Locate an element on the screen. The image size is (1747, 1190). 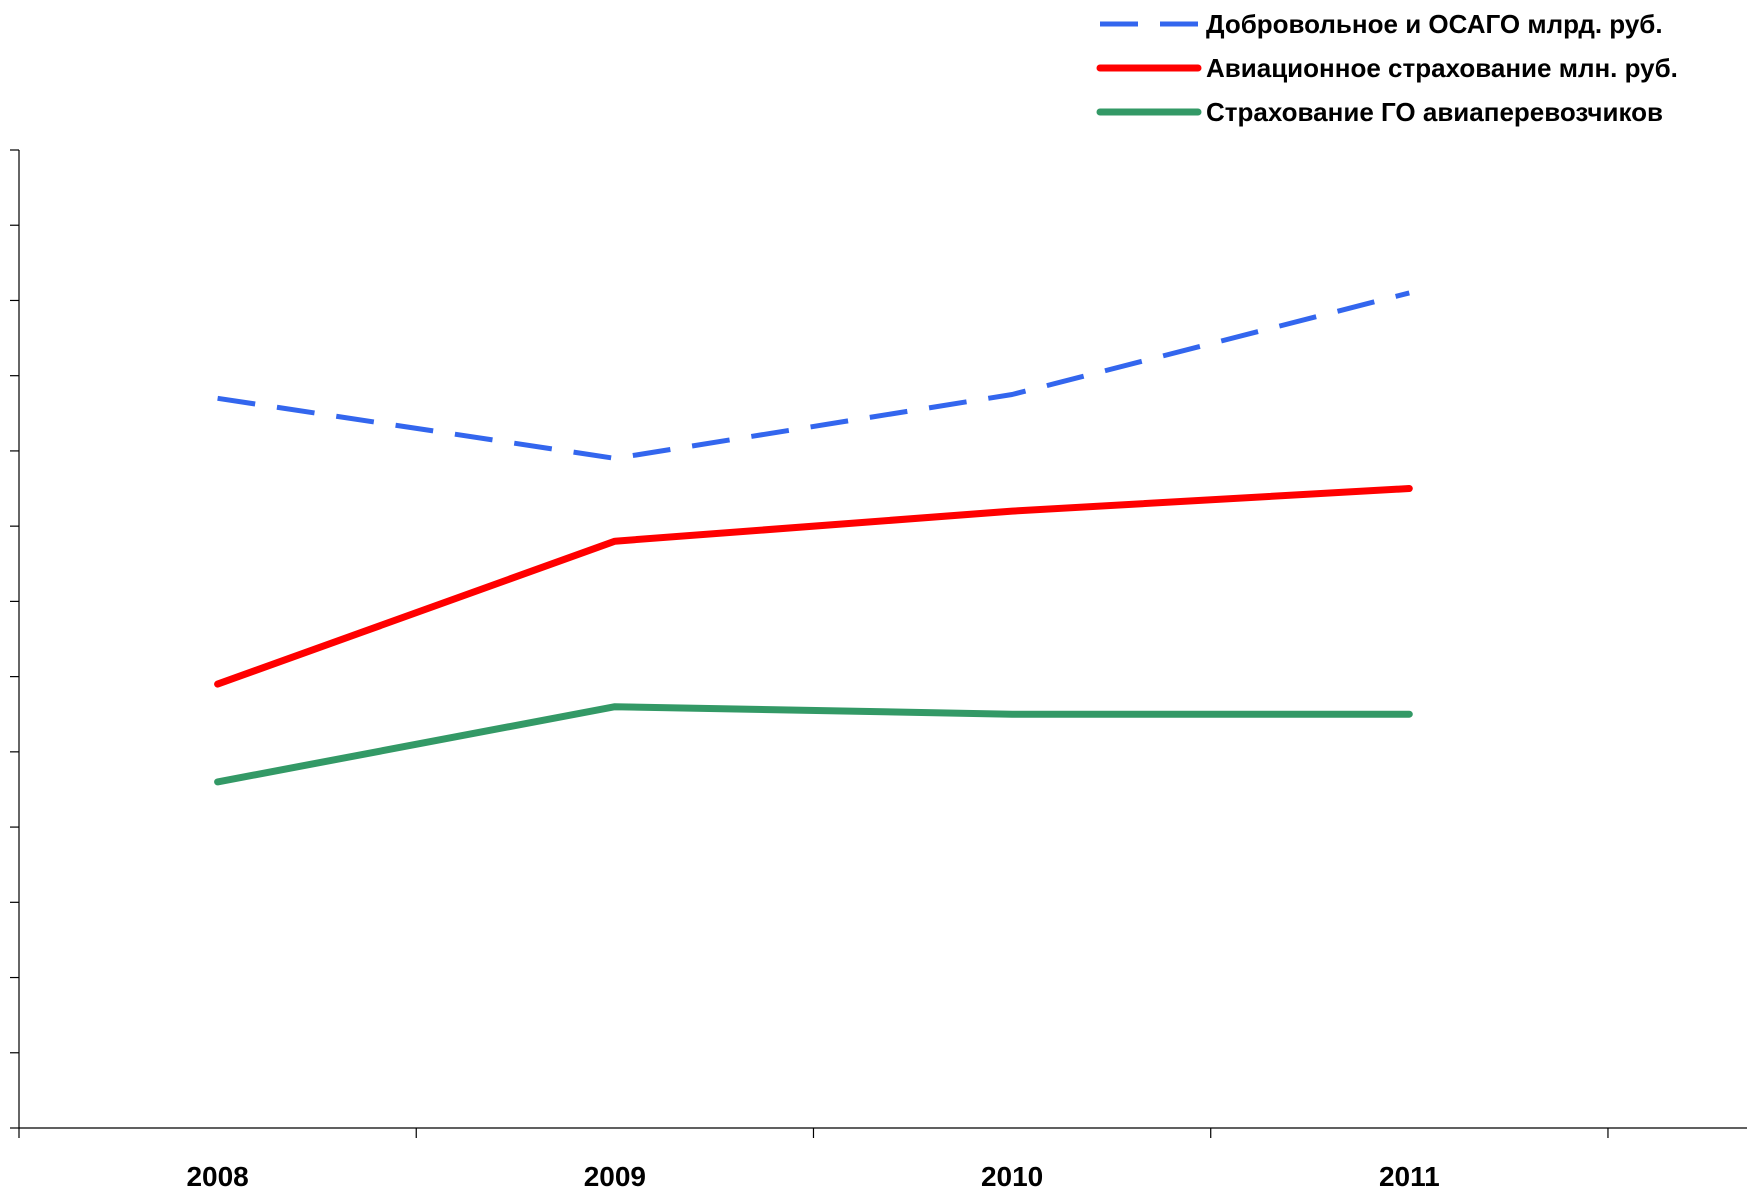
x-tick-labels: 2008 2009 2010 2011 is located at coordinates (812, 1175).